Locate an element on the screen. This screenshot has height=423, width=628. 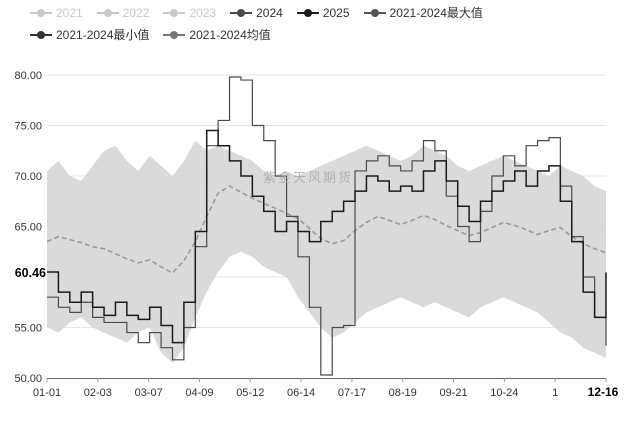
legend-label: 2024 is located at coordinates (269, 13).